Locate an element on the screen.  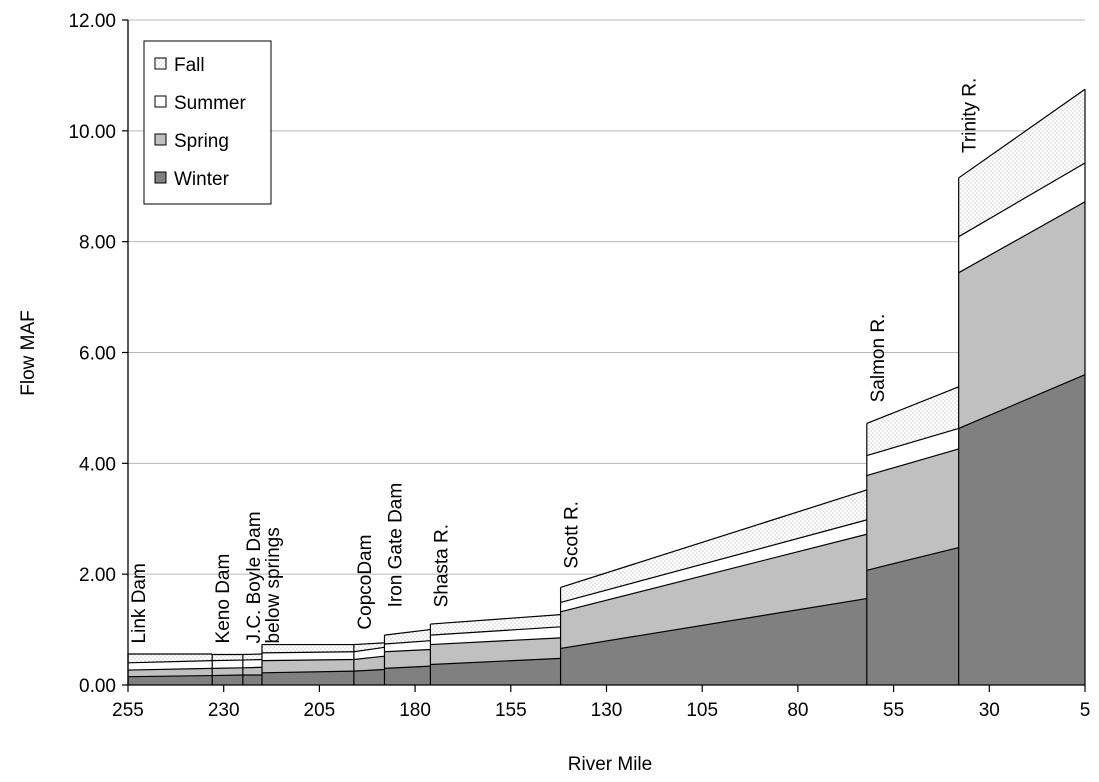
x-tick-labels: 255 230 205 180 155 130 105 80 55 30 5 is located at coordinates (601, 703).